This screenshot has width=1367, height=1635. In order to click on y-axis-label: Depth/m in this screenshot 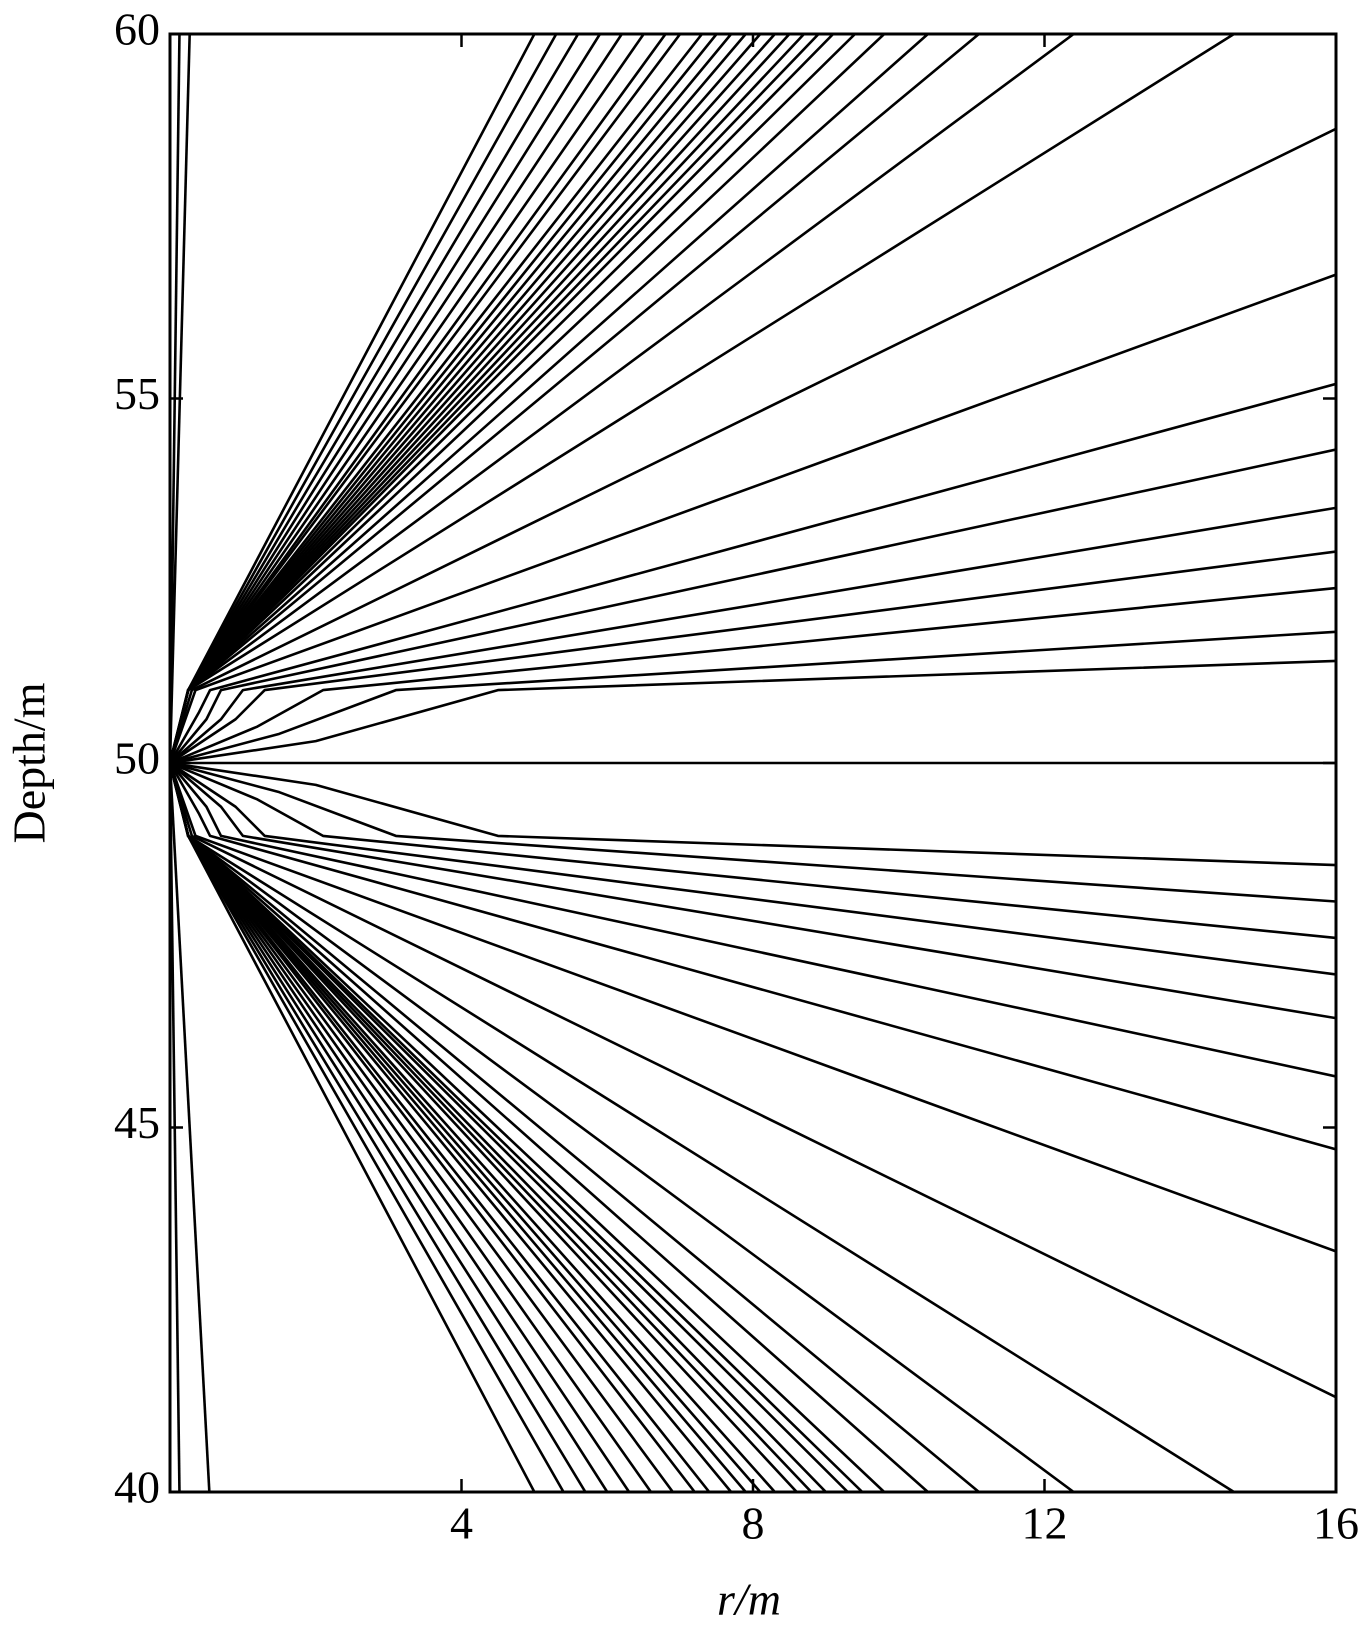, I will do `click(29, 762)`.